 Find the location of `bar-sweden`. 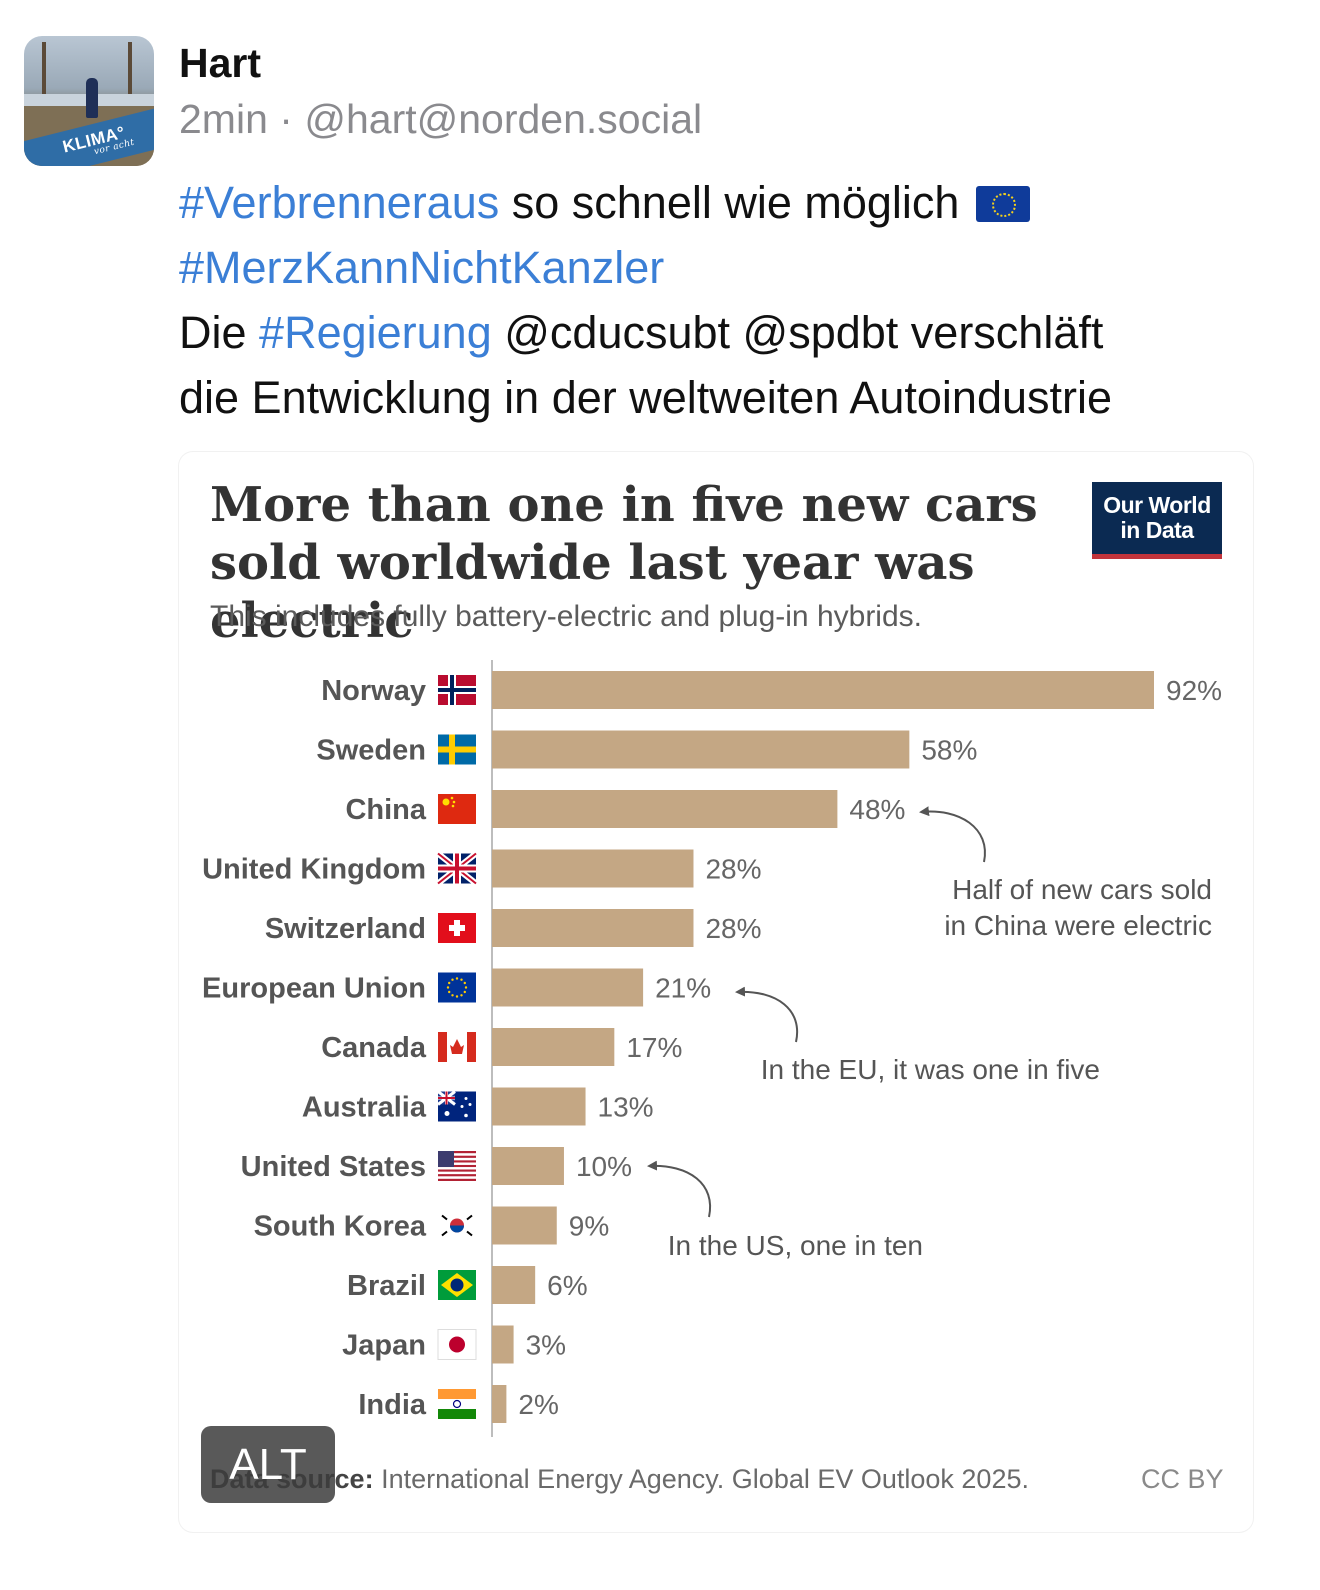

bar-sweden is located at coordinates (701, 749).